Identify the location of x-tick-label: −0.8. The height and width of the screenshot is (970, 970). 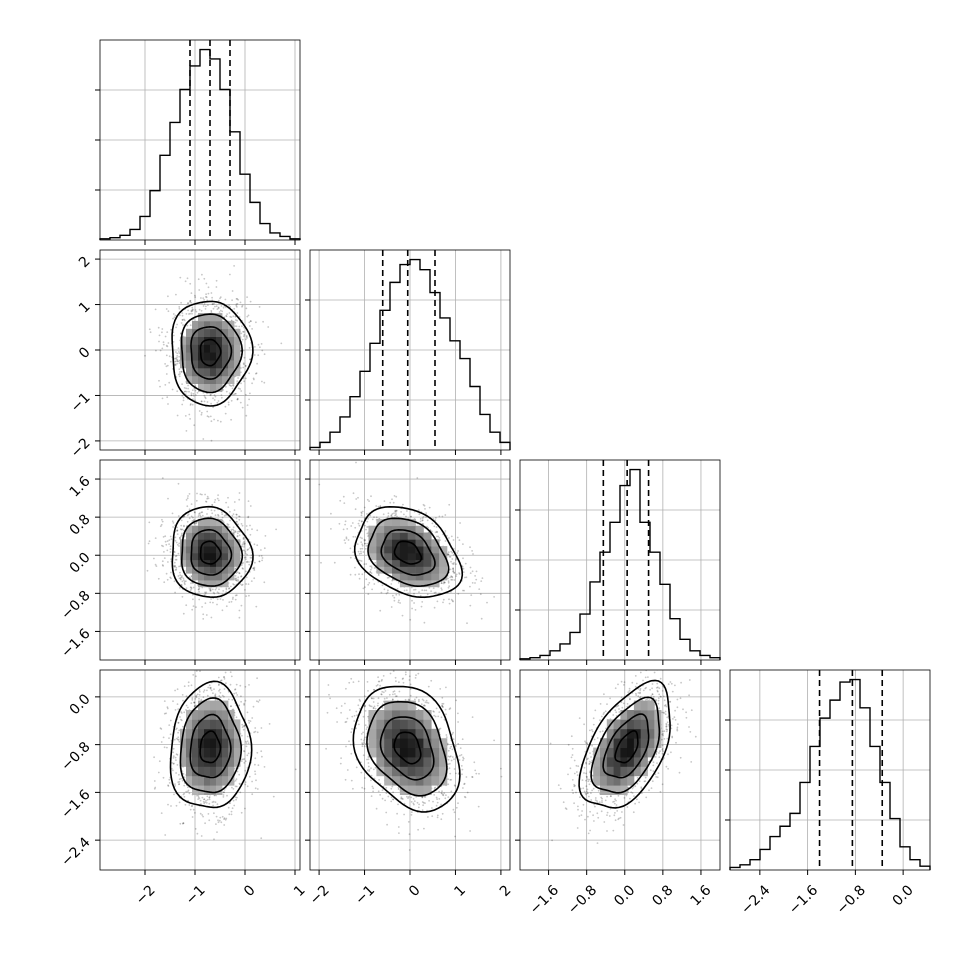
(851, 899).